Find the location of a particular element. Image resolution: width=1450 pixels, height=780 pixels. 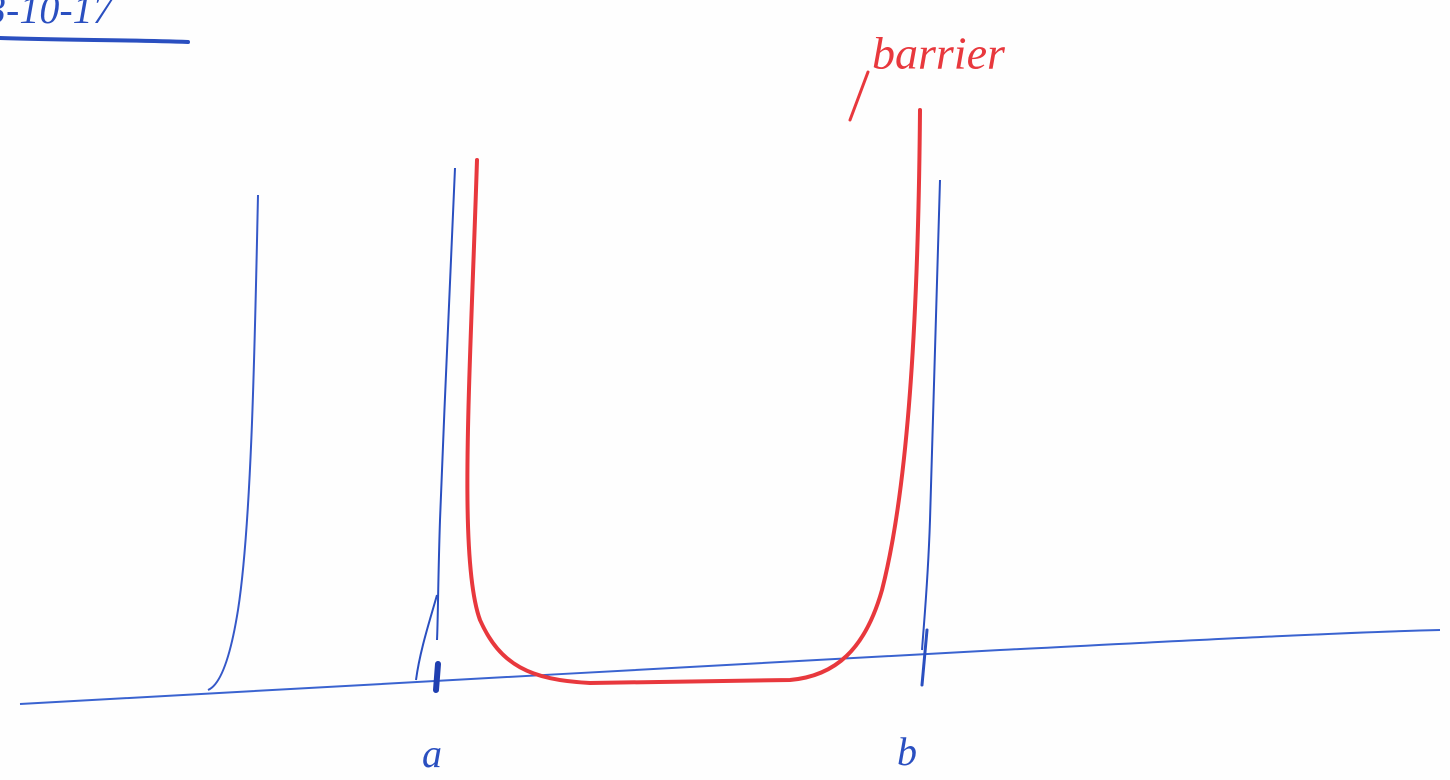

label-a: a is located at coordinates (432, 753).